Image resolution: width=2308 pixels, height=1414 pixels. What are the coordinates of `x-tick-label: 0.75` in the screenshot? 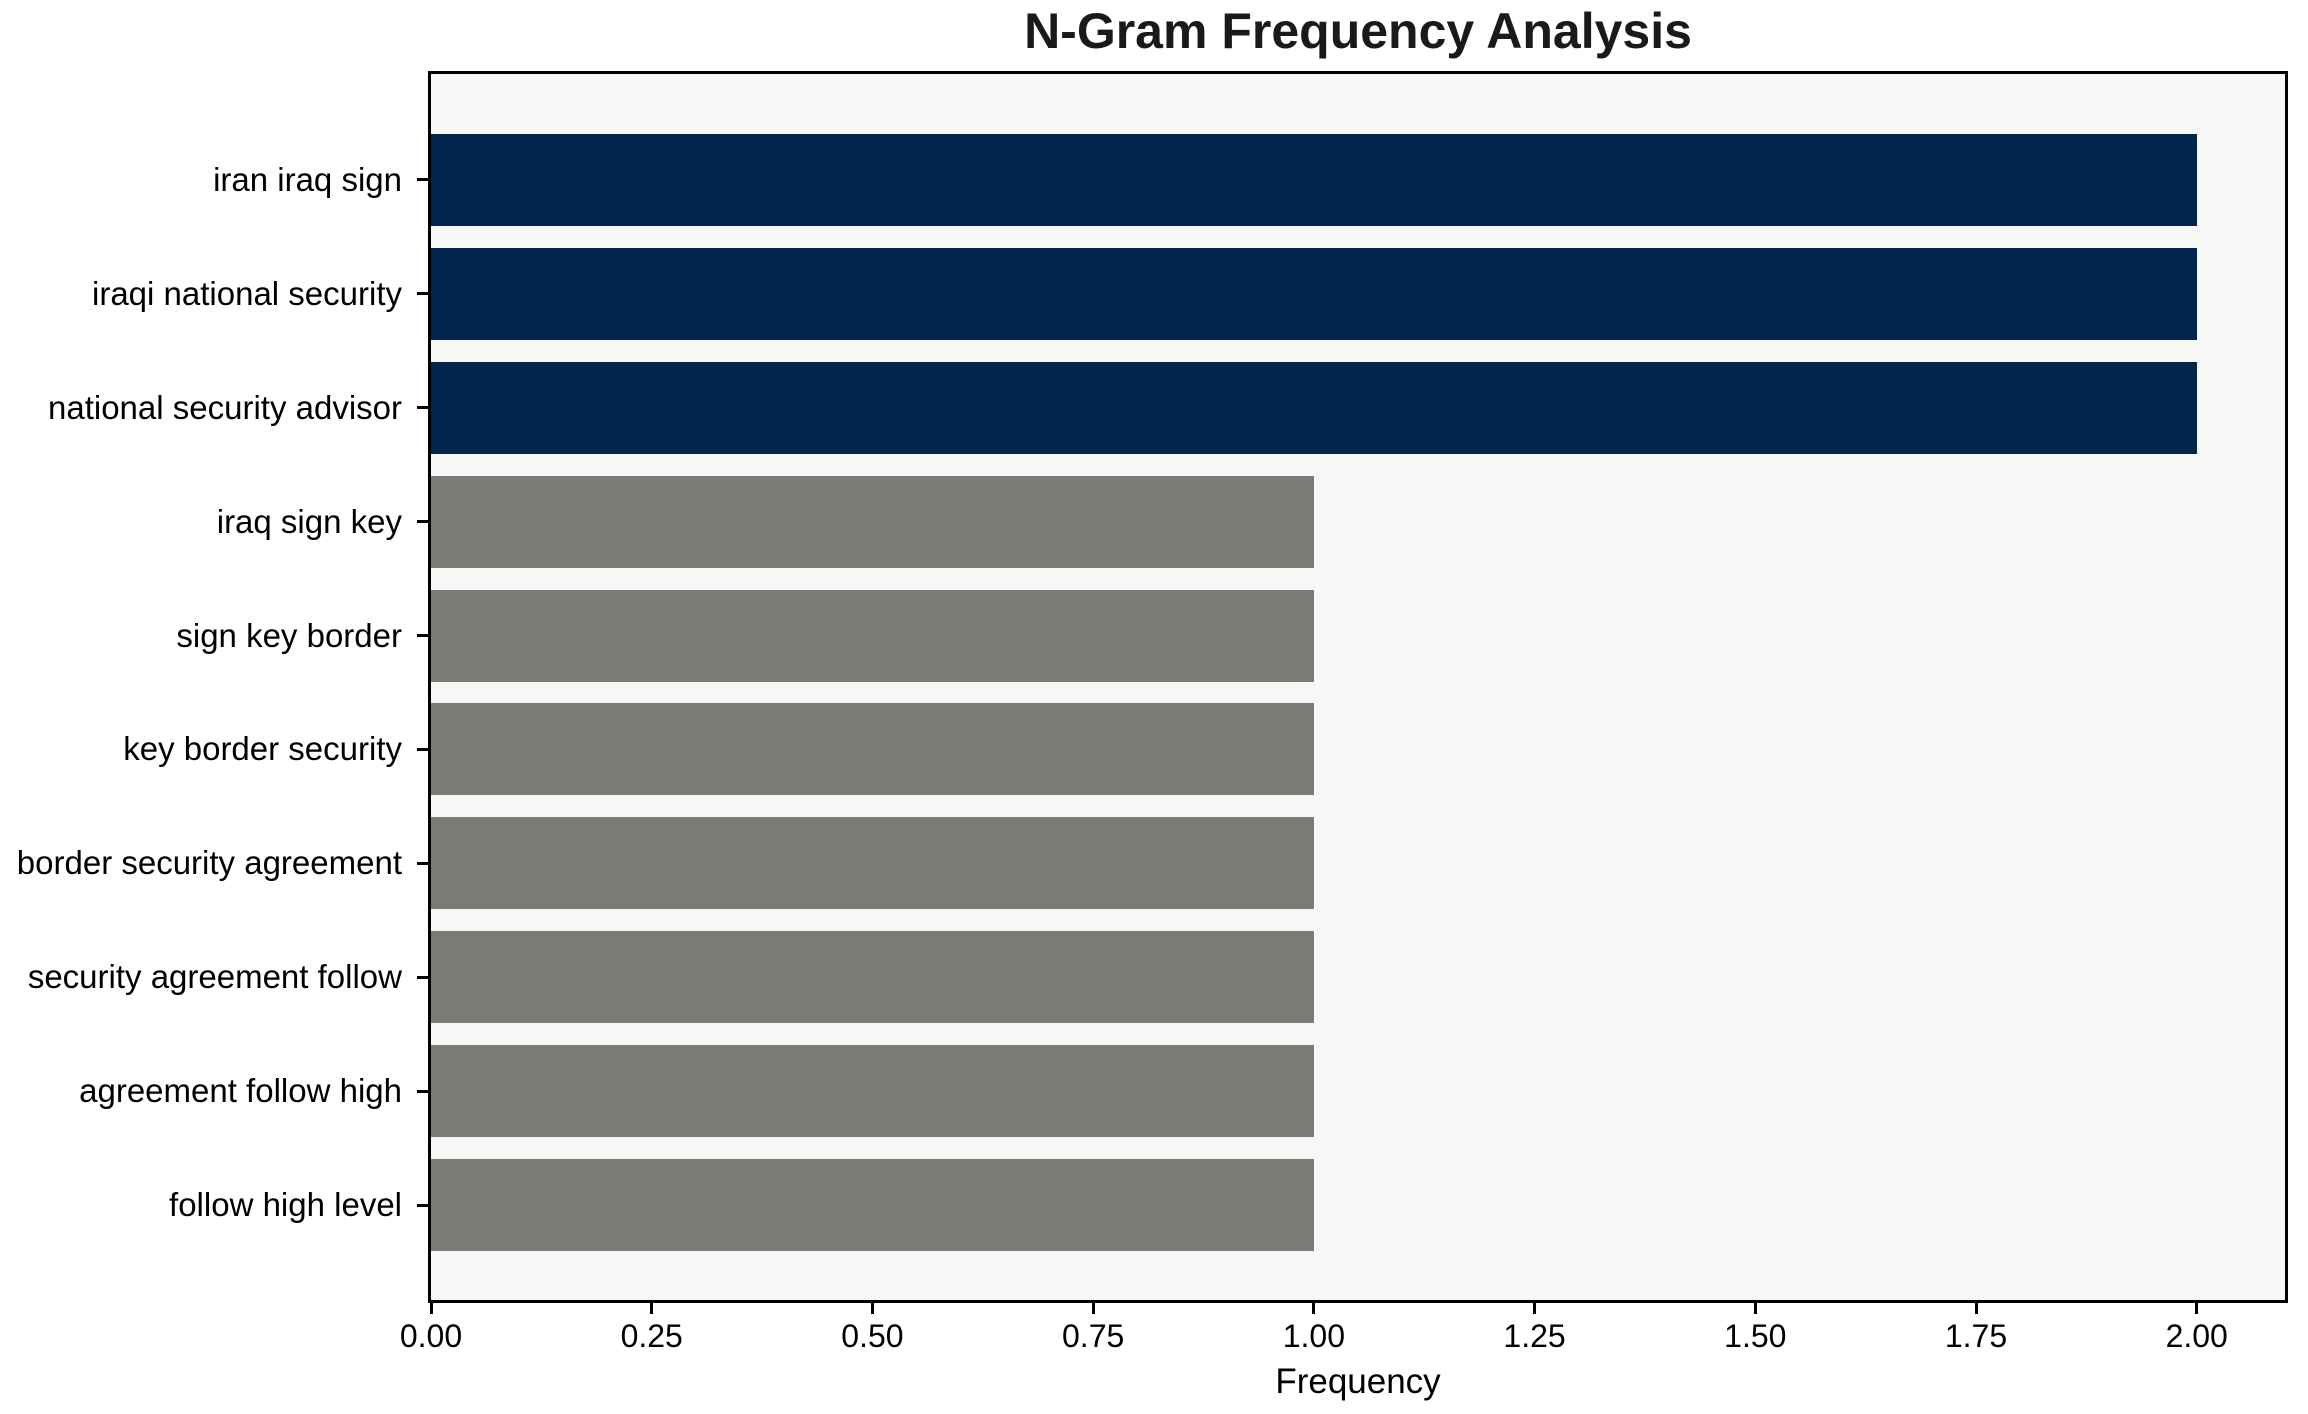 It's located at (1093, 1336).